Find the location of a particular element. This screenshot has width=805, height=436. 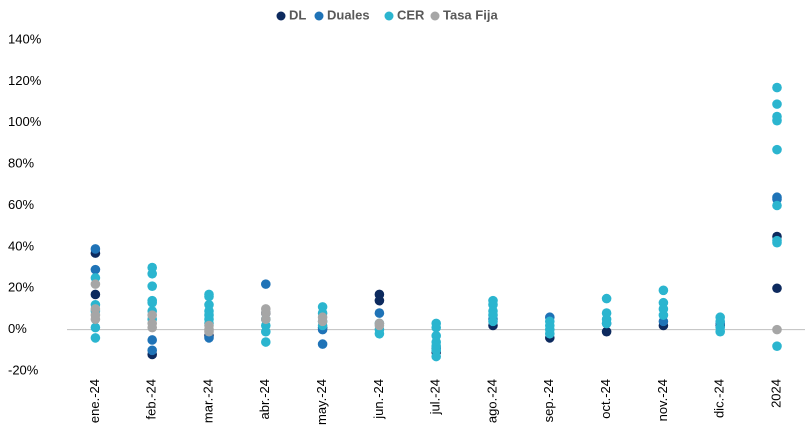

y-tick-label: 80% is located at coordinates (21, 163).